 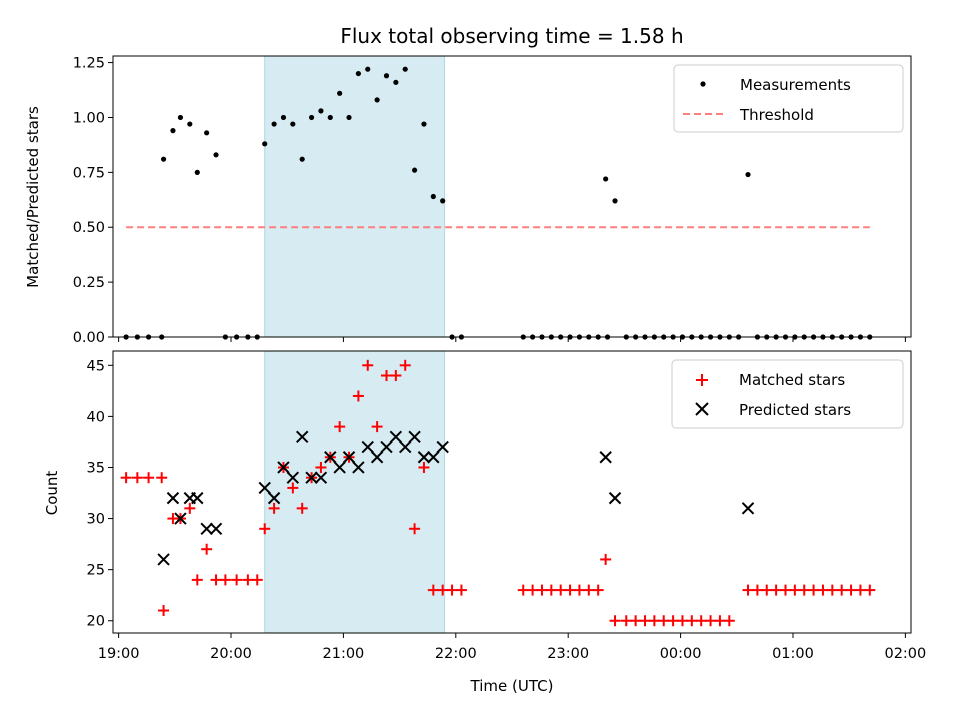 I want to click on ratio-legend-box, so click(x=788, y=98).